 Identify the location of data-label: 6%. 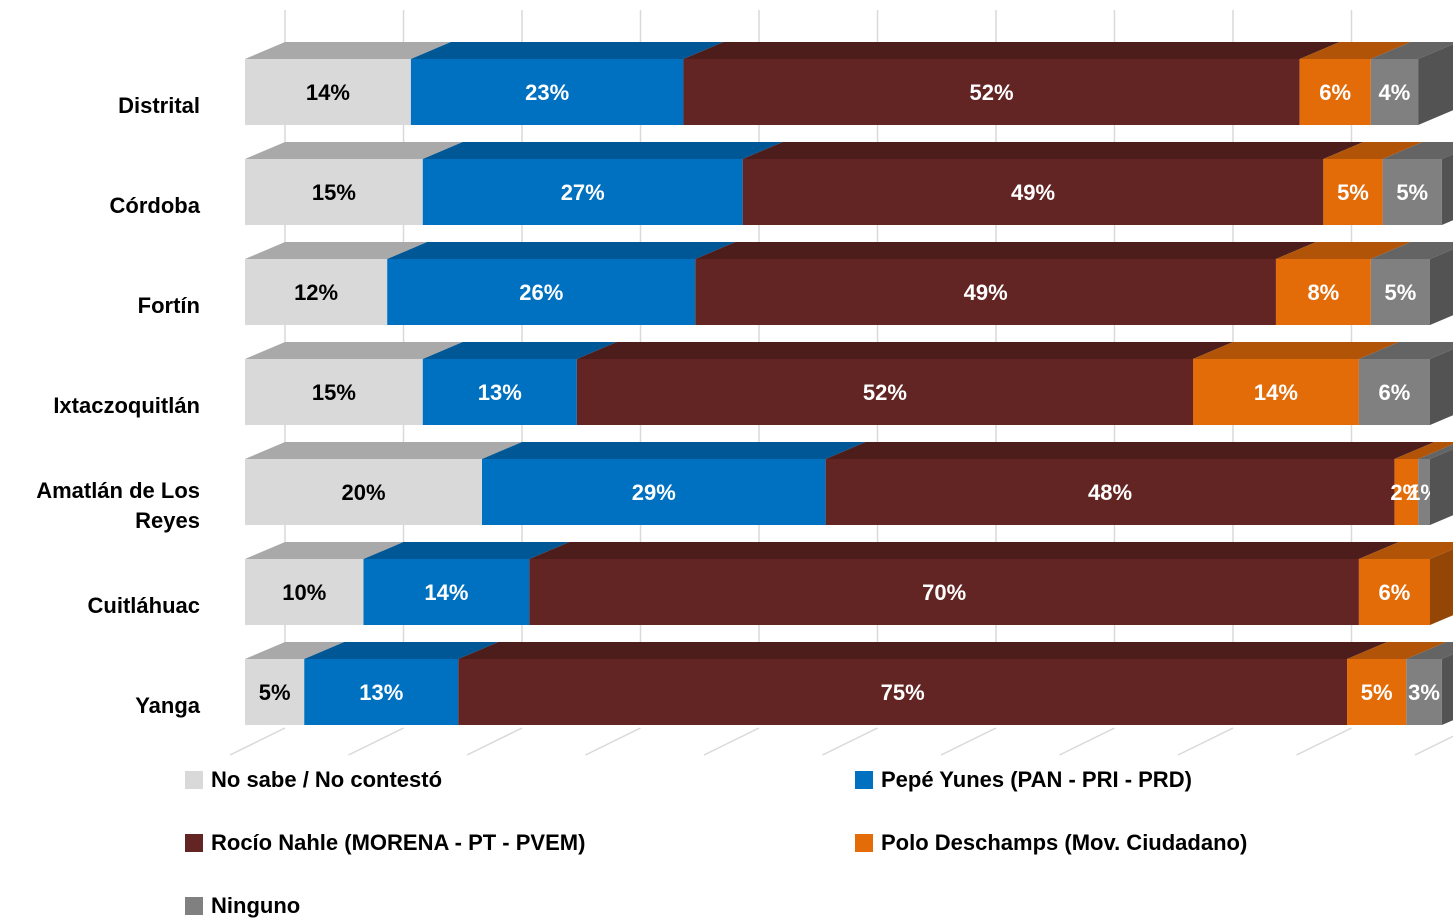
(1395, 592).